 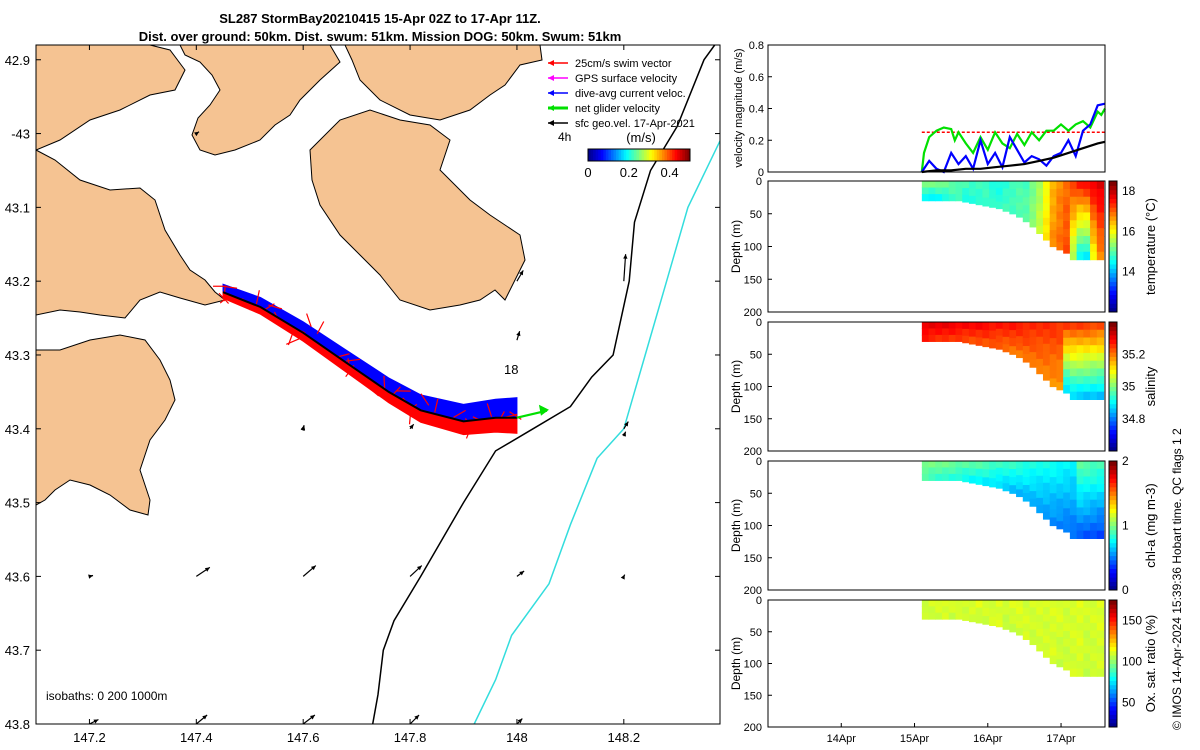 What do you see at coordinates (756, 46) in the screenshot?
I see `velocity-y-tick-label: 0.8` at bounding box center [756, 46].